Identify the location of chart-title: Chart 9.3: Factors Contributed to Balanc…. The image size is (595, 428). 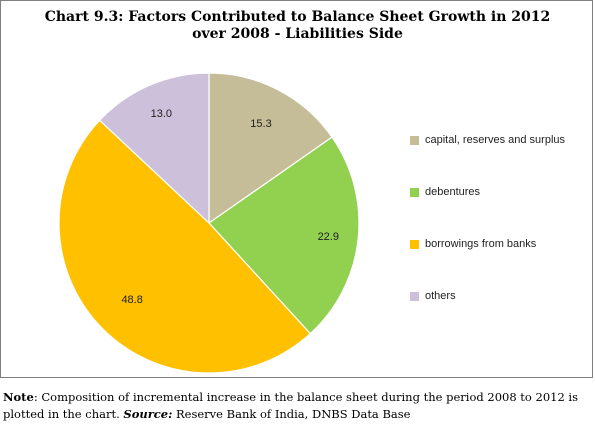
(297, 26).